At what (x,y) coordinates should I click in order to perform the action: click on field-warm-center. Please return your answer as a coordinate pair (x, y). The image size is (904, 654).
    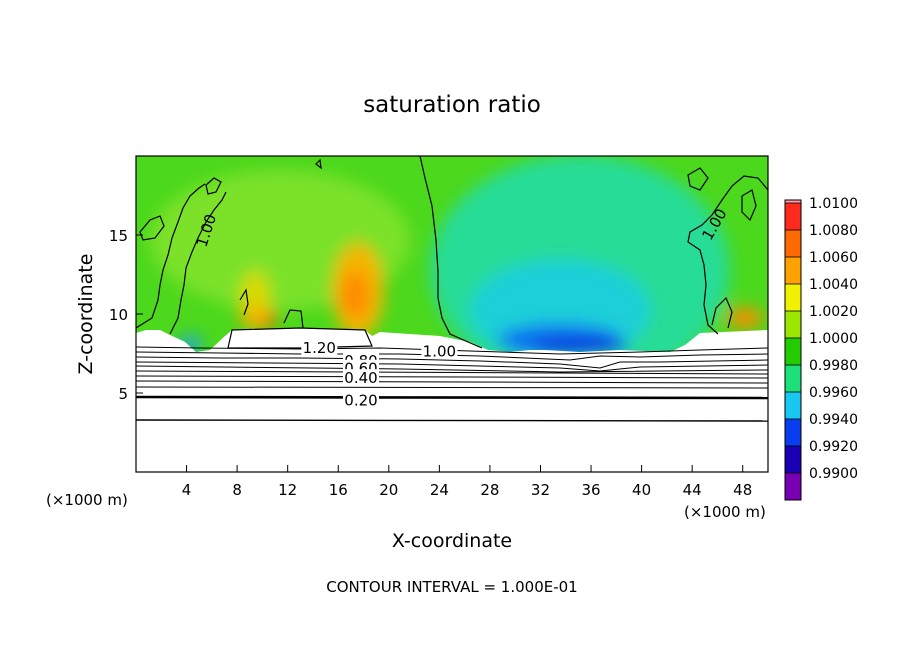
    Looking at the image, I should click on (355, 295).